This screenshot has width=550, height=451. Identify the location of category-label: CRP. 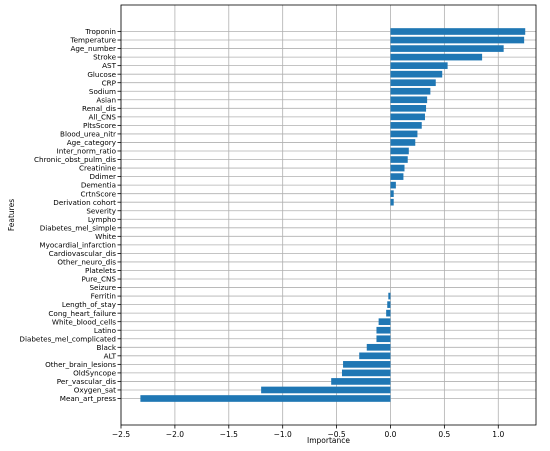
(109, 82).